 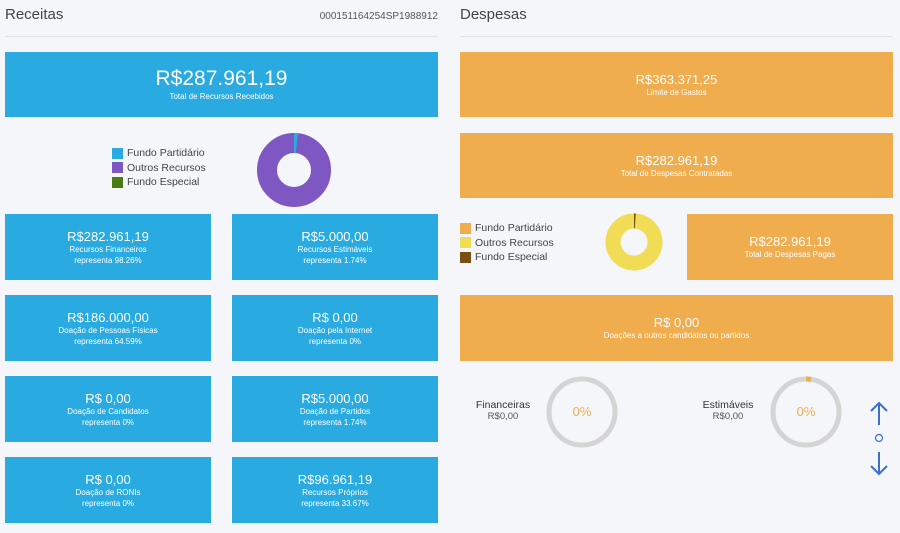 I want to click on gauge-label: Estimáveis, so click(x=728, y=405).